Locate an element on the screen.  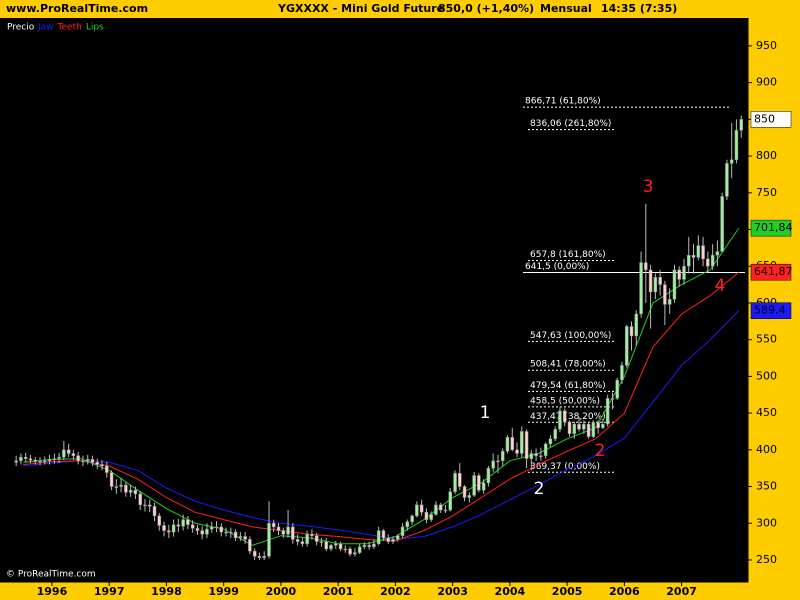
x-tick-label: 2001 is located at coordinates (338, 591).